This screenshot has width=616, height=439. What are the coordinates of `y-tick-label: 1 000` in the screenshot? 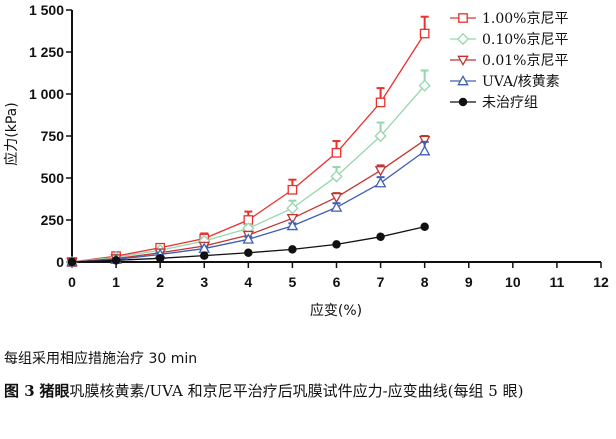 It's located at (46, 94).